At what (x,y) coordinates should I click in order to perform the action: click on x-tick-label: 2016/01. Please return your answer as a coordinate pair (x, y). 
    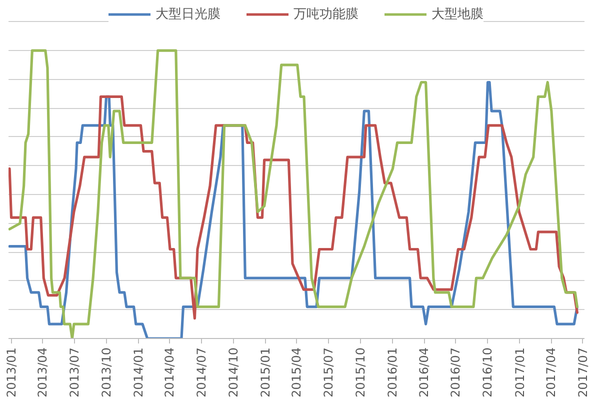
    Looking at the image, I should click on (392, 372).